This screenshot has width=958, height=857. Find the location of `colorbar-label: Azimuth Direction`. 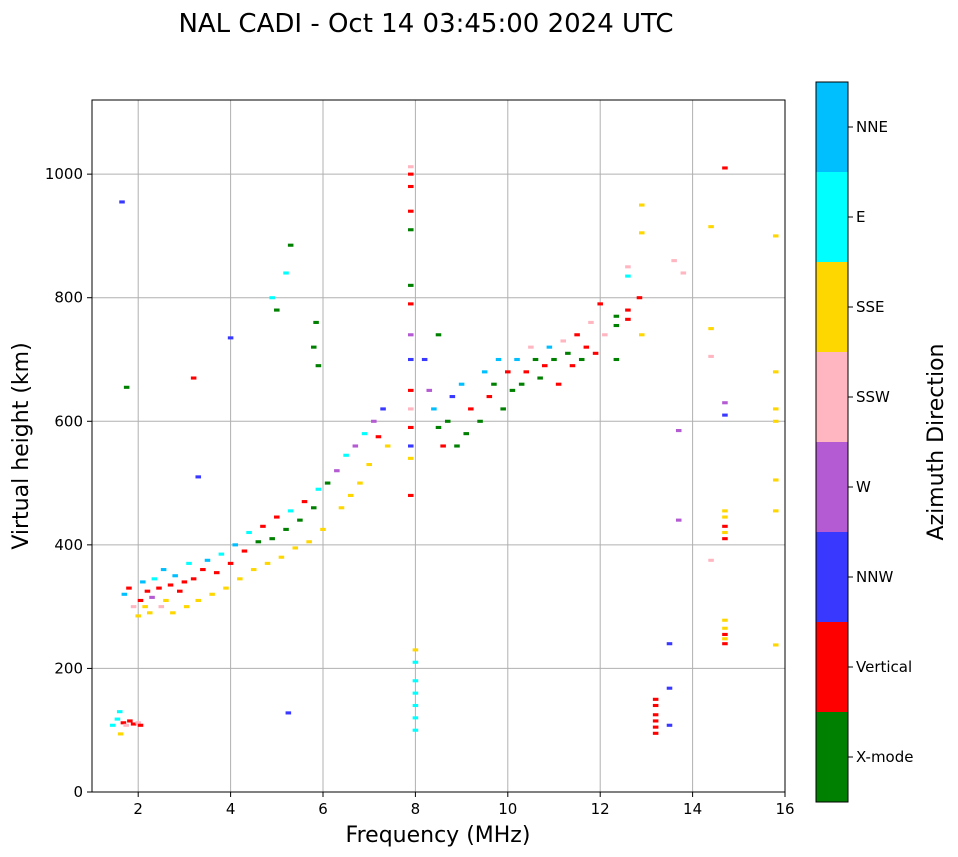

colorbar-label: Azimuth Direction is located at coordinates (936, 441).